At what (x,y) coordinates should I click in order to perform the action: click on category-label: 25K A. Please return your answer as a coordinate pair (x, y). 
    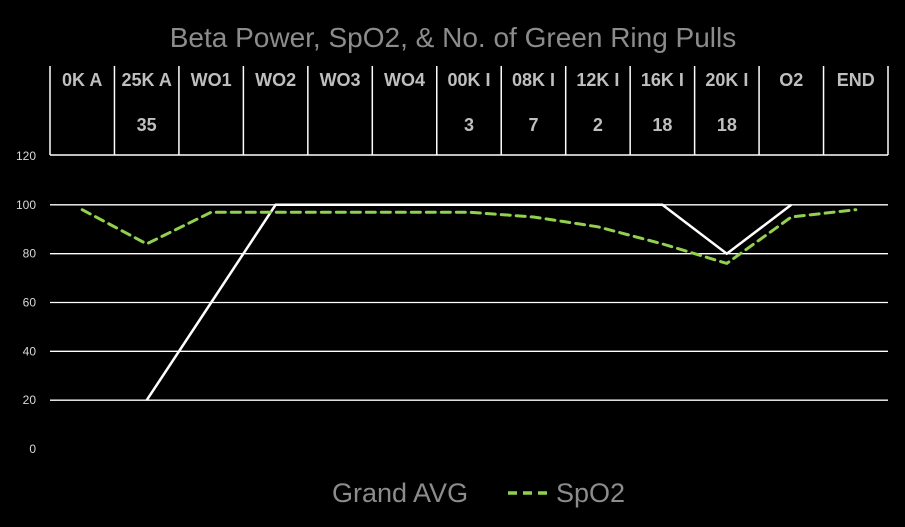
    Looking at the image, I should click on (147, 80).